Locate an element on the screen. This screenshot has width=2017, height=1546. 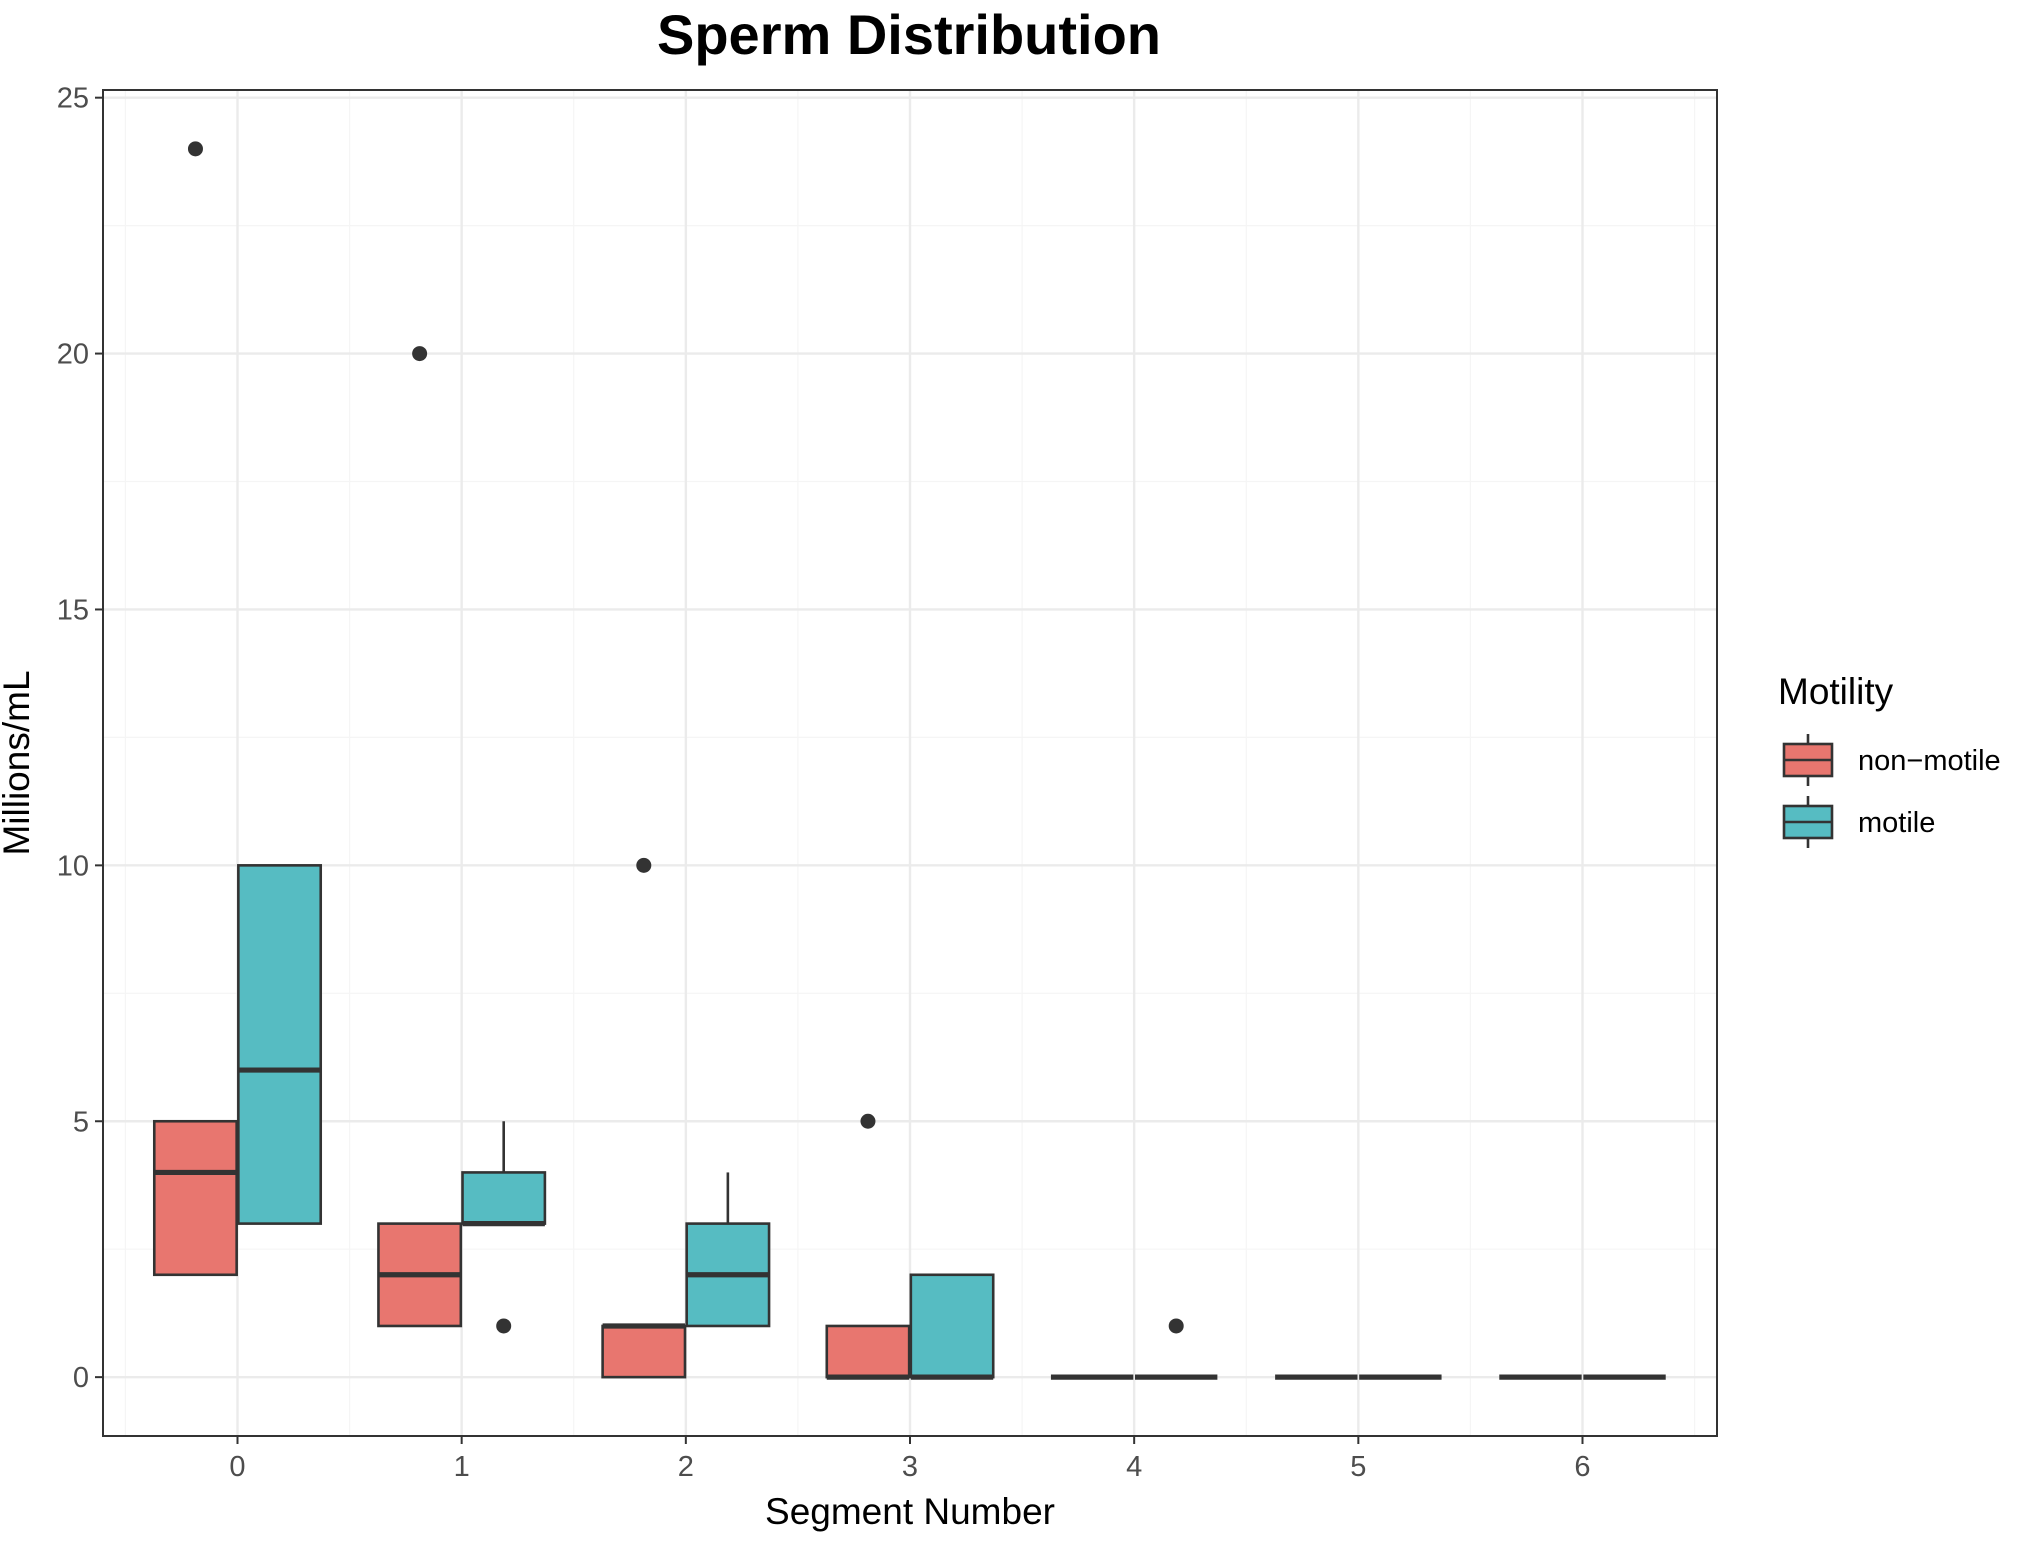
x-tick-label: 6 is located at coordinates (1582, 1467).